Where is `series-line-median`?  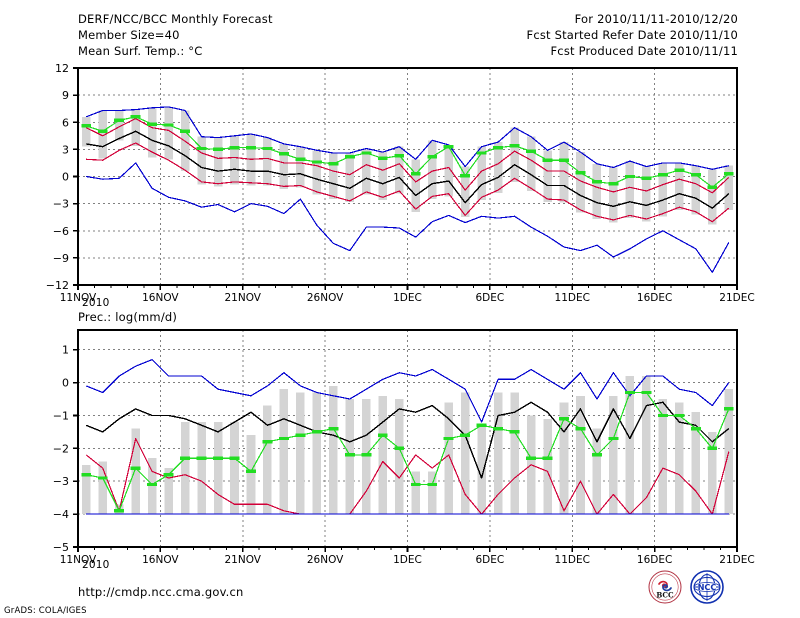 series-line-median is located at coordinates (408, 152).